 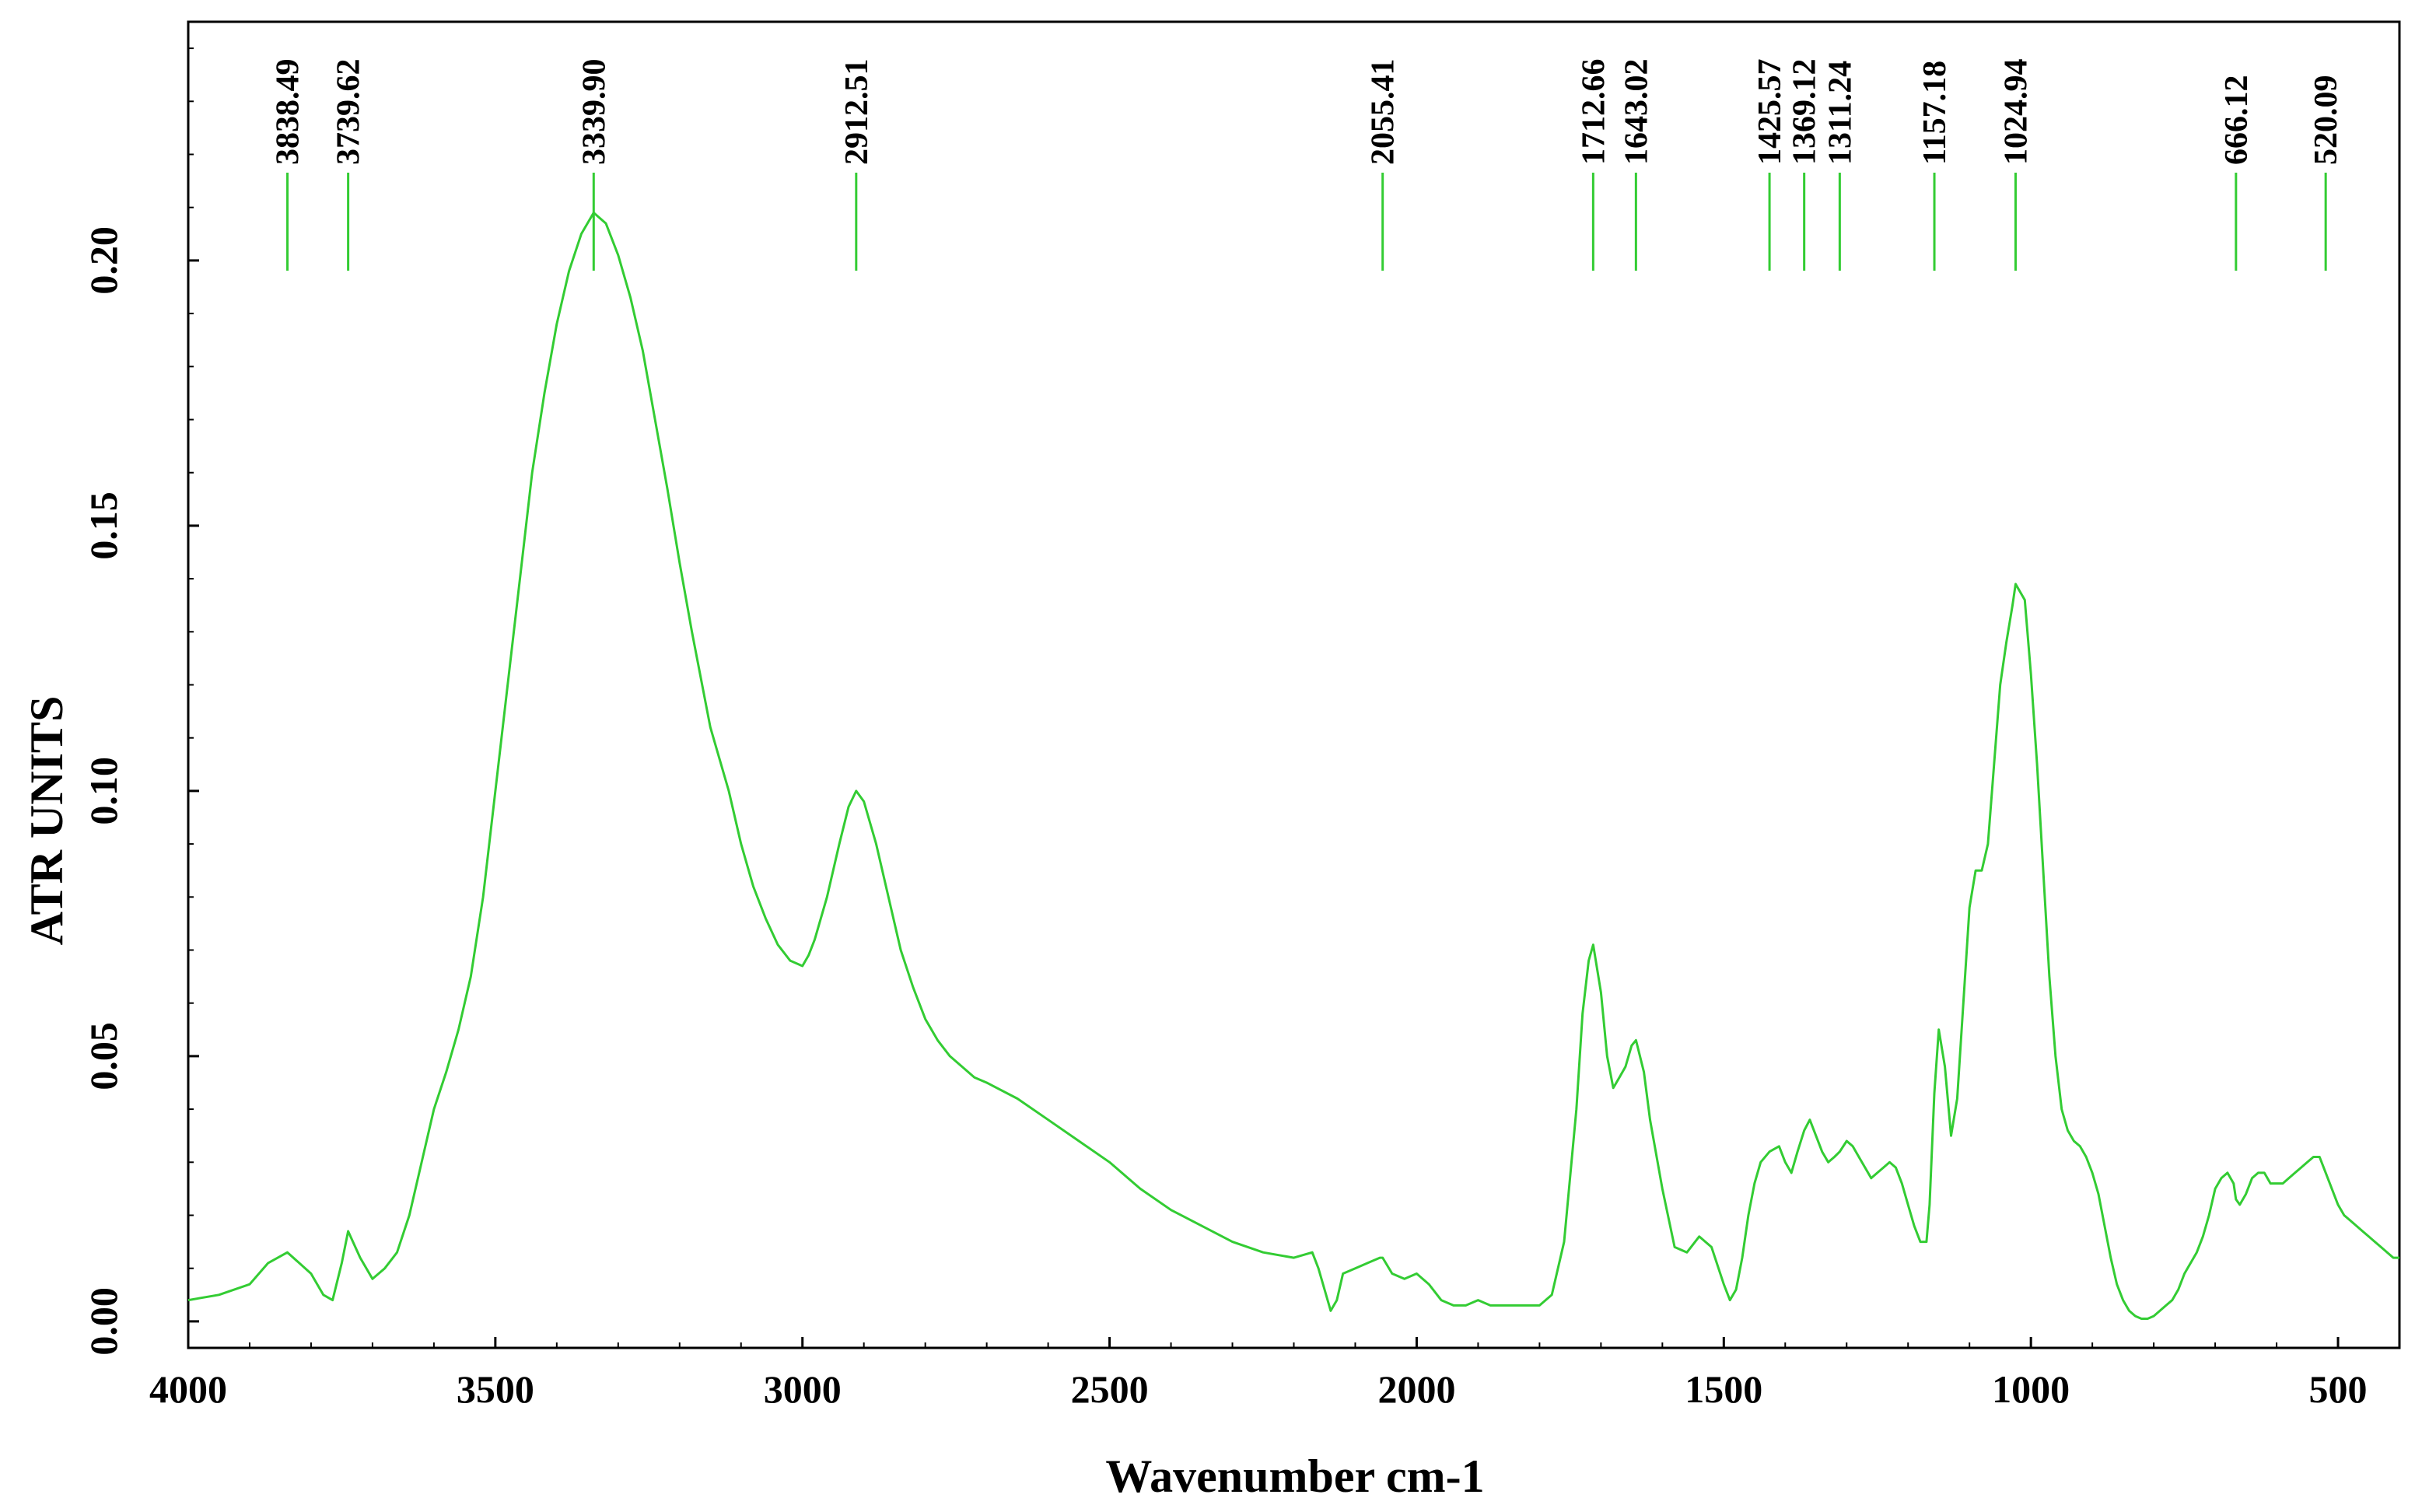 What do you see at coordinates (1637, 113) in the screenshot?
I see `peak-label: 1643.02` at bounding box center [1637, 113].